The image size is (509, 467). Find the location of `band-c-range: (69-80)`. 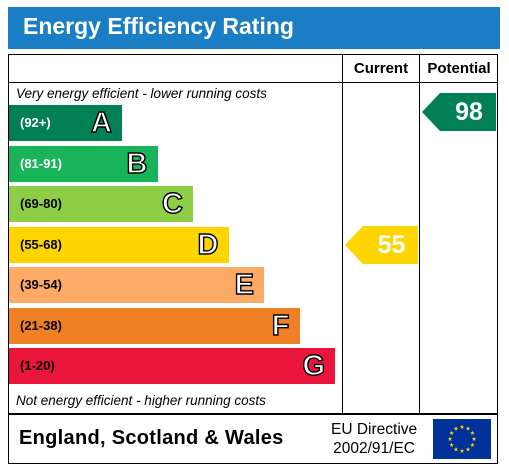

band-c-range: (69-80) is located at coordinates (41, 203).